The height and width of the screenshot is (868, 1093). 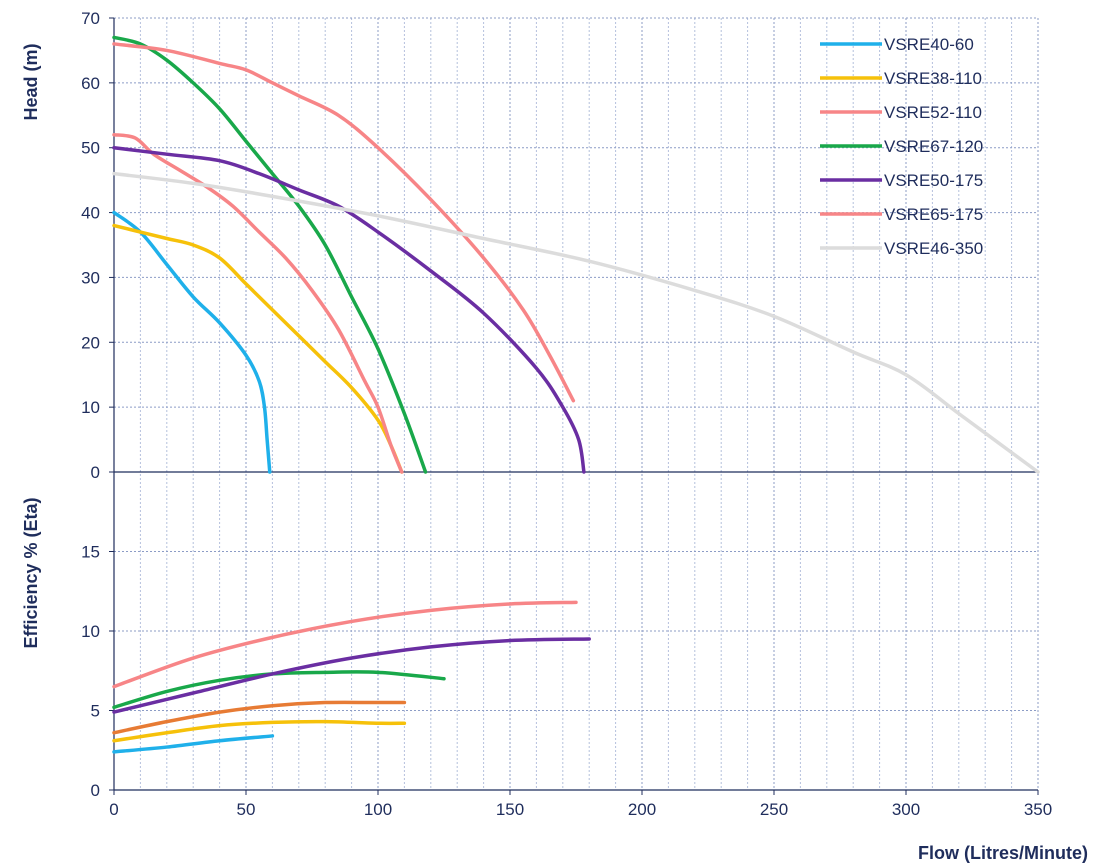 I want to click on head-tick-label: 50, so click(x=90, y=148).